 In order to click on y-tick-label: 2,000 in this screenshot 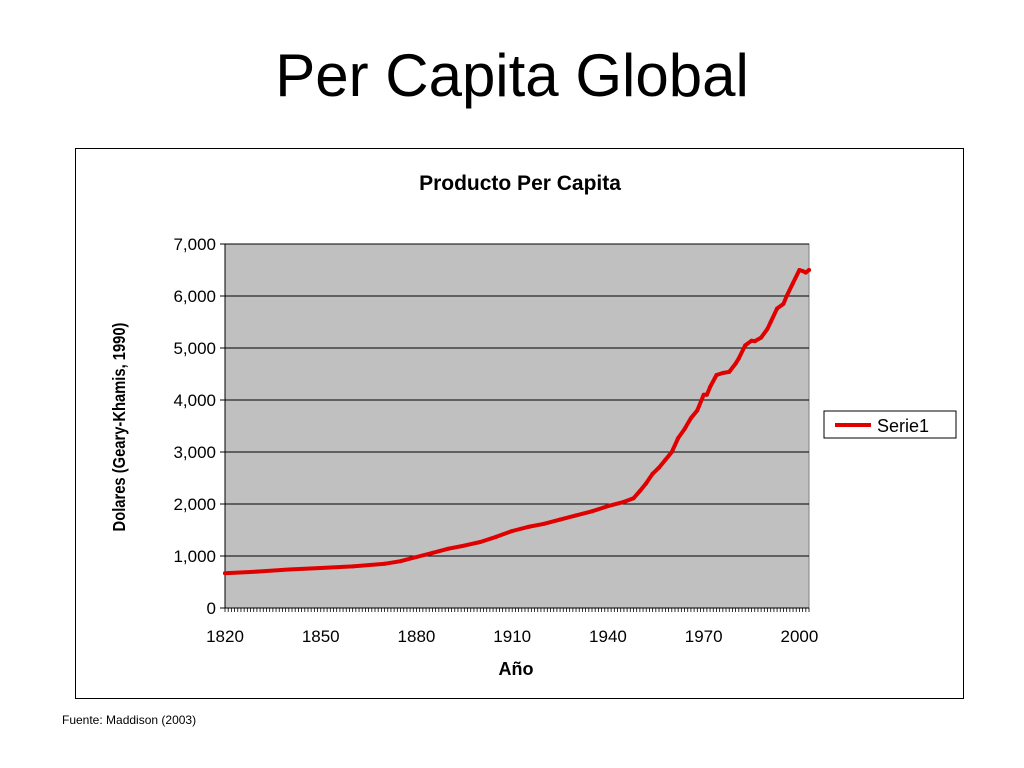, I will do `click(194, 504)`.